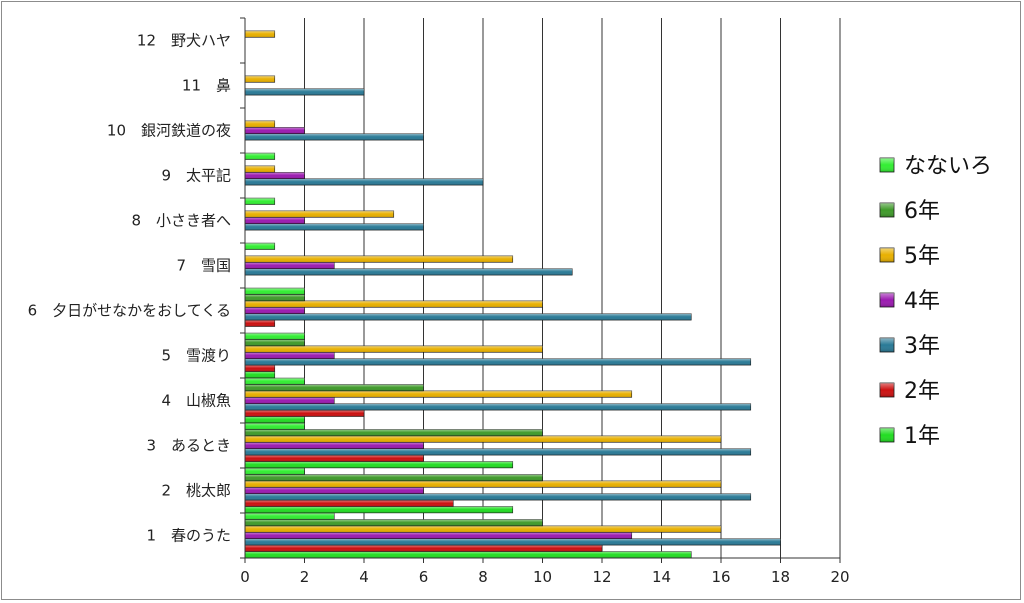  What do you see at coordinates (196, 491) in the screenshot?
I see `category-label-2: 2 桃太郎` at bounding box center [196, 491].